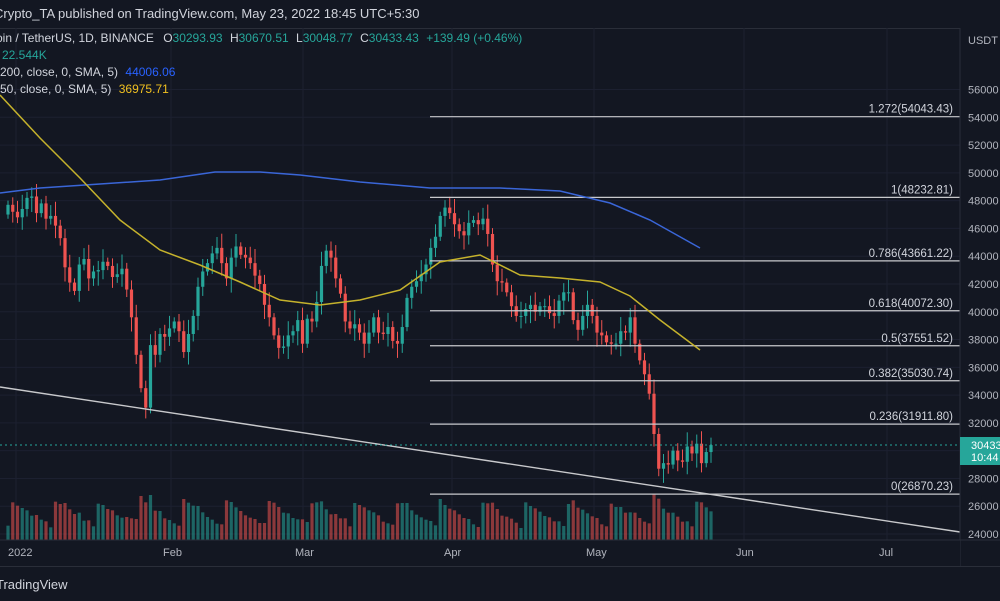 This screenshot has height=601, width=1000. Describe the element at coordinates (263, 38) in the screenshot. I see `high-value: 30670.51` at that location.